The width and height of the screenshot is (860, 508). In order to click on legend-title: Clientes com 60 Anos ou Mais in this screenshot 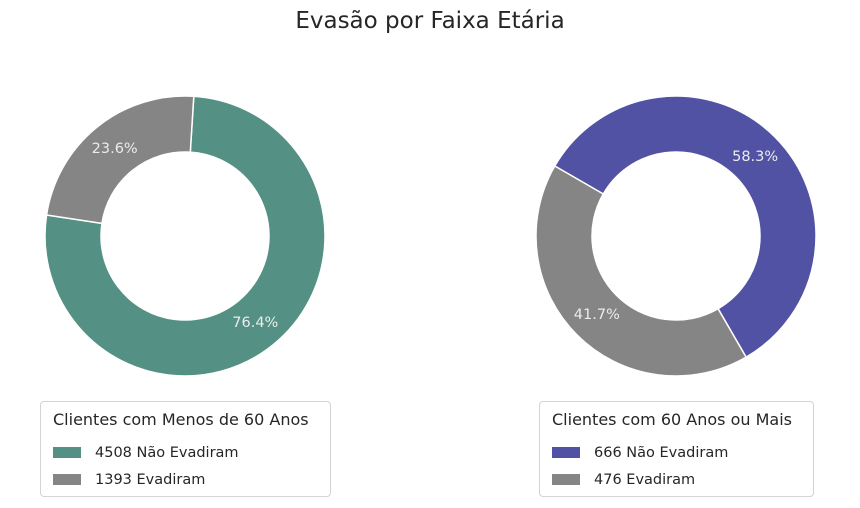, I will do `click(672, 419)`.